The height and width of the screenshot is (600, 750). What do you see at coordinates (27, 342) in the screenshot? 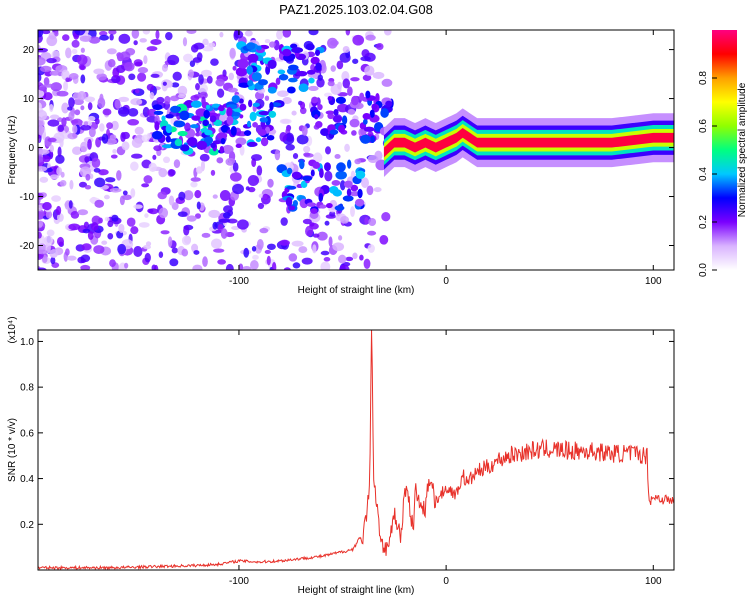
I see `y-tick-label: 1.0` at bounding box center [27, 342].